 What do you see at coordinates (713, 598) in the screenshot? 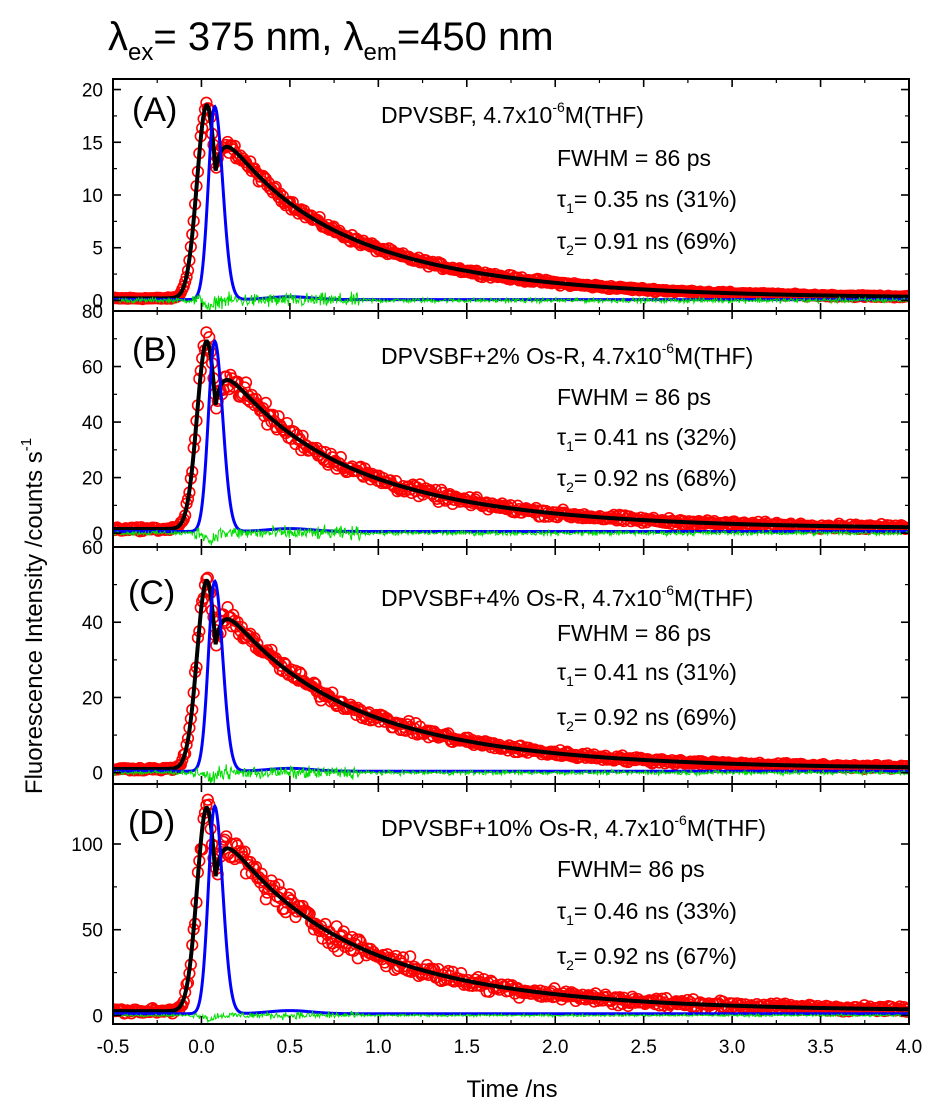
I see `panel-c-sample-suffix: M(THF)` at bounding box center [713, 598].